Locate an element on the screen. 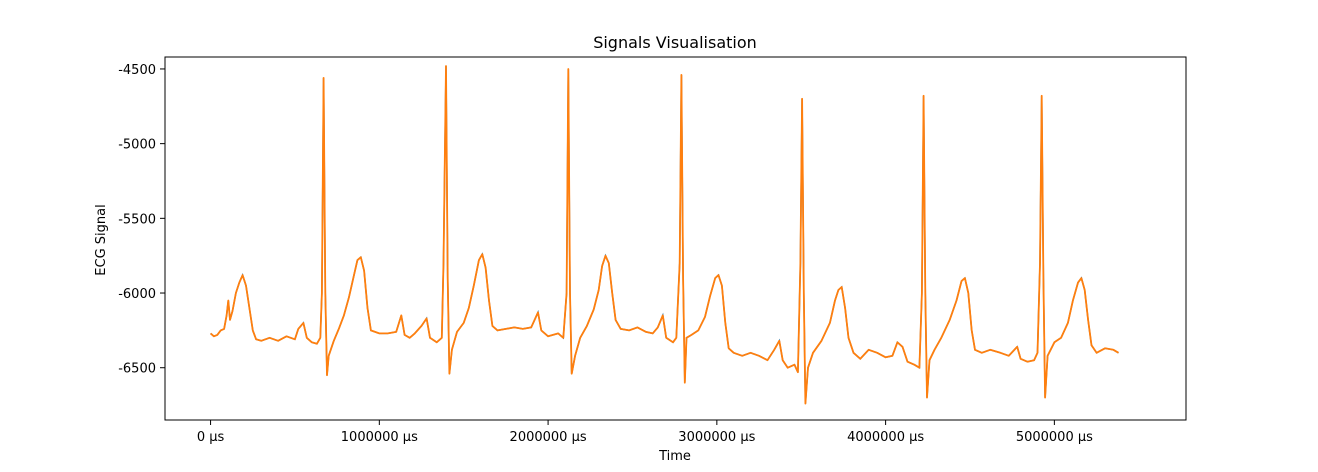 This screenshot has height=472, width=1318. x-tick-label: 5000000 µs is located at coordinates (1054, 437).